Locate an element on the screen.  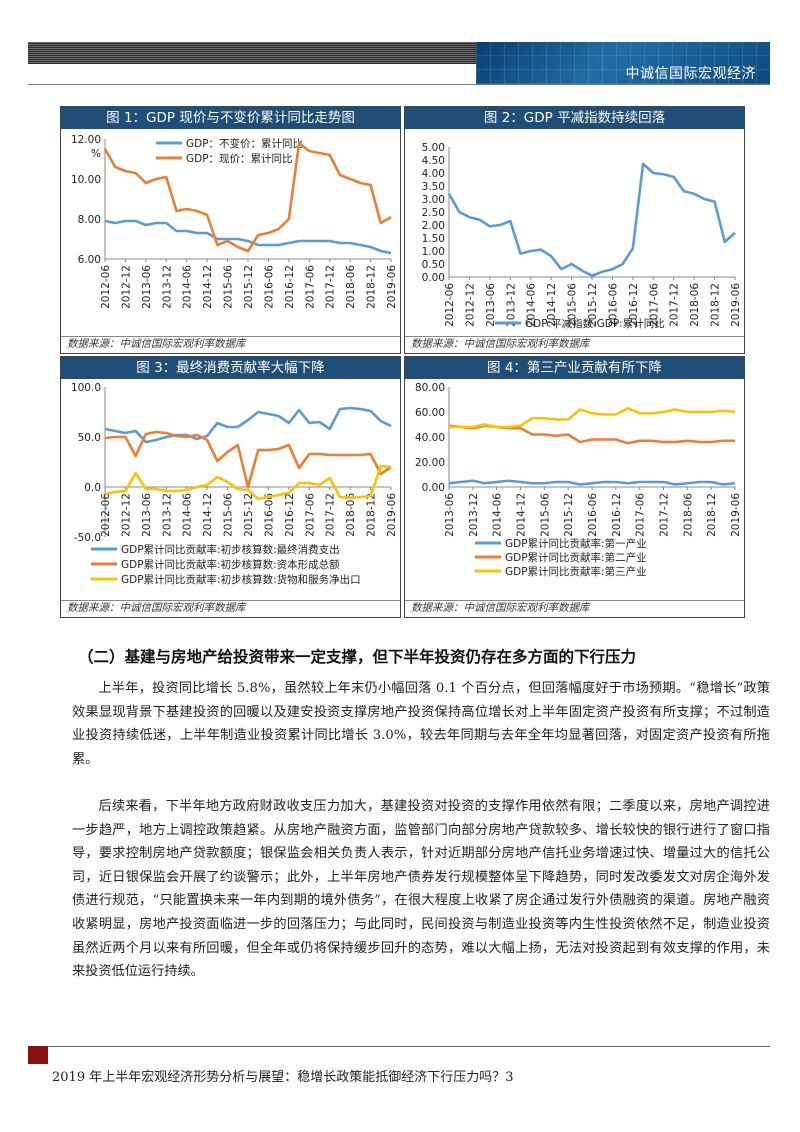
footer-marker is located at coordinates (38, 1055).